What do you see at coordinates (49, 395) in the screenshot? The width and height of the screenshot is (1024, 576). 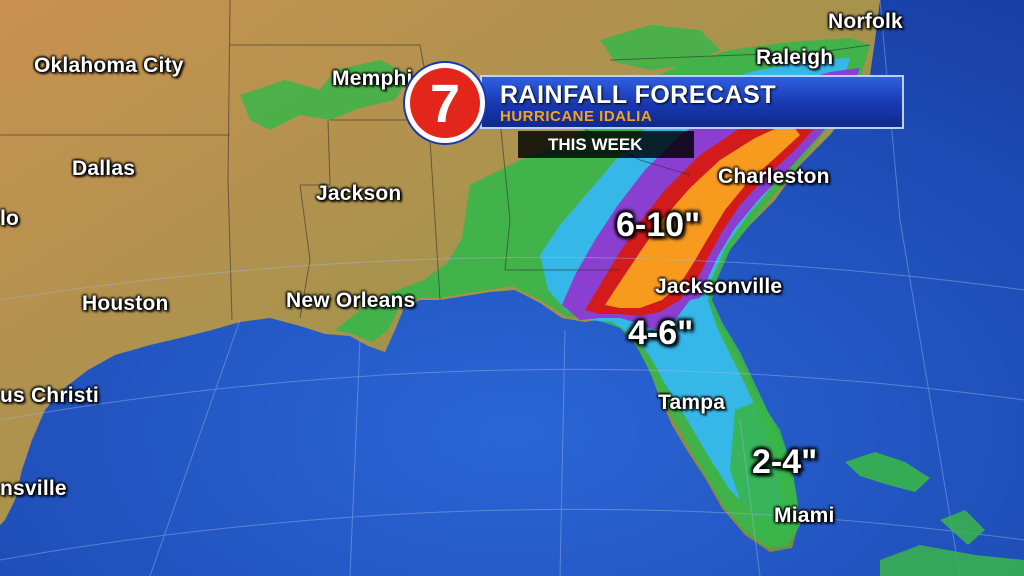 I see `city-corpus-christi: us Christi` at bounding box center [49, 395].